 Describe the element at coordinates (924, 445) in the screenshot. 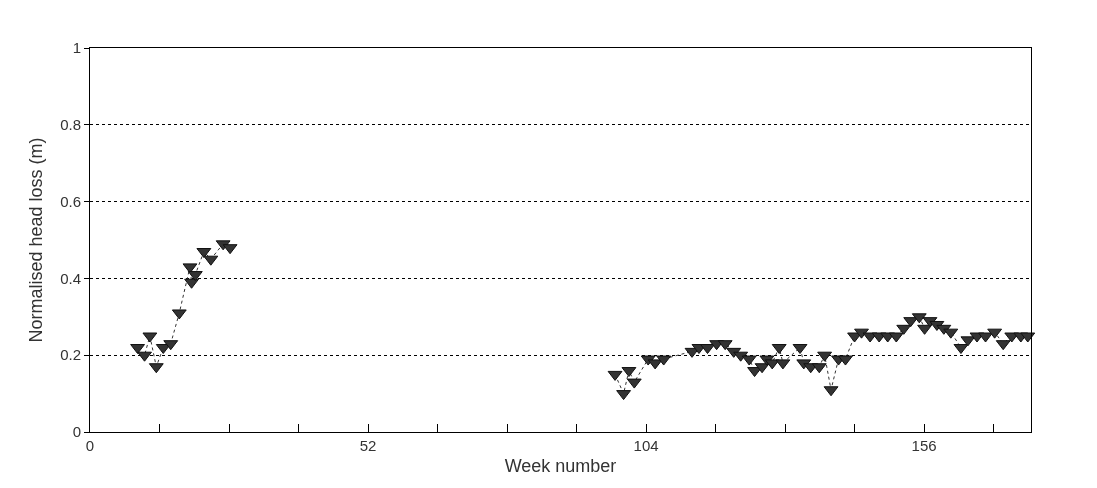

I see `x-tick-label: 156` at that location.